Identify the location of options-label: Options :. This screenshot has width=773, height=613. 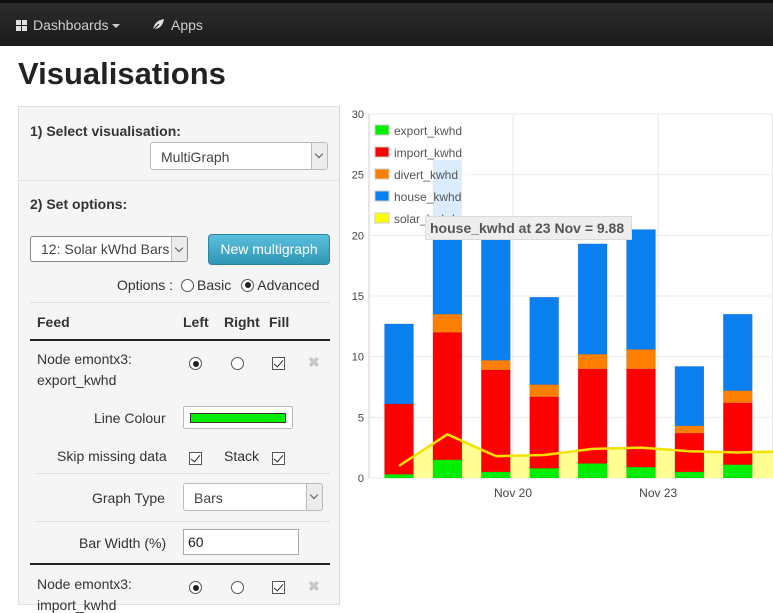
(145, 285).